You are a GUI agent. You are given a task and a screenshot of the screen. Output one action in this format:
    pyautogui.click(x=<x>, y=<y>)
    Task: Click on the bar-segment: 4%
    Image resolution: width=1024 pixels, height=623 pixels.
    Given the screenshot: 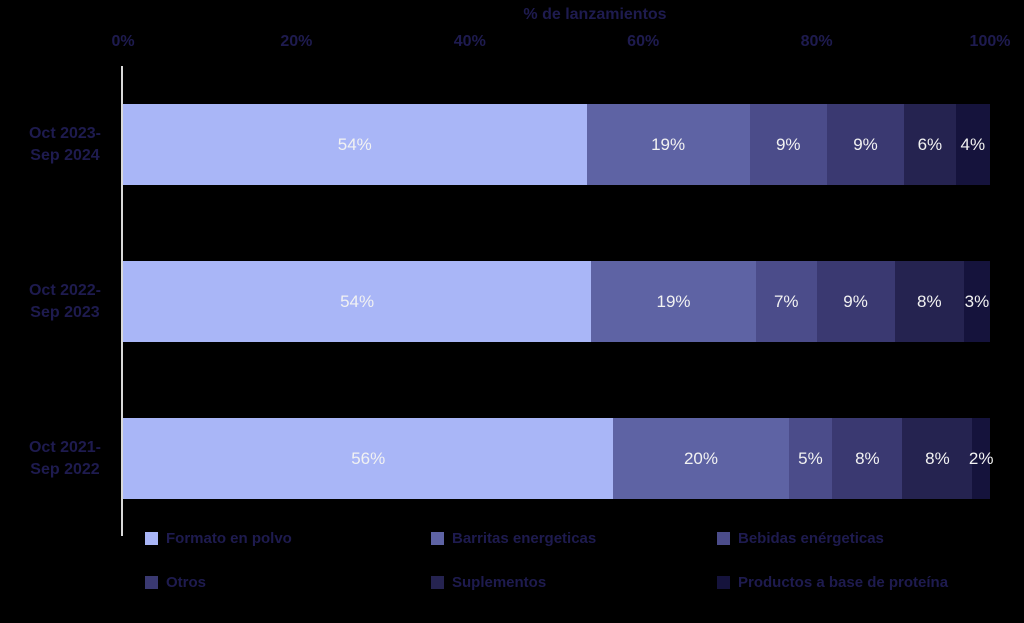 What is the action you would take?
    pyautogui.click(x=972, y=144)
    